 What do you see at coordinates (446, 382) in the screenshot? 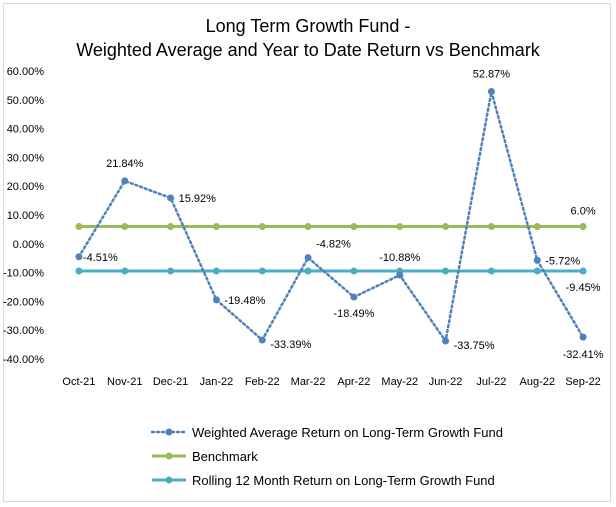
I see `x-tick-label: Jun-22` at bounding box center [446, 382].